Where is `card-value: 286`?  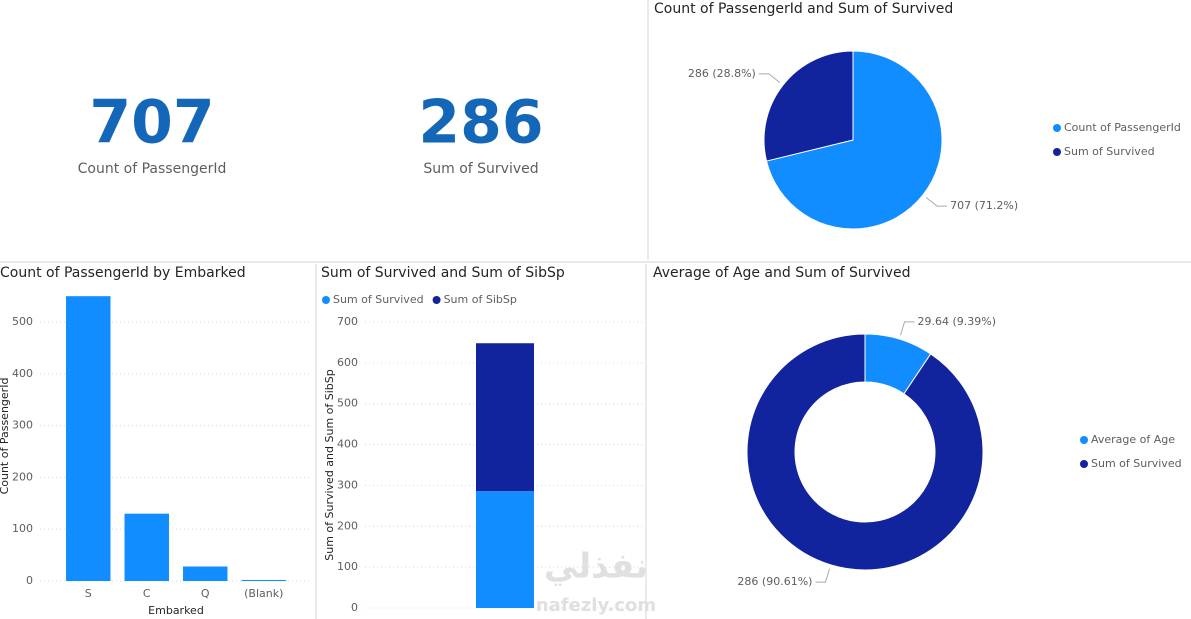 card-value: 286 is located at coordinates (480, 123).